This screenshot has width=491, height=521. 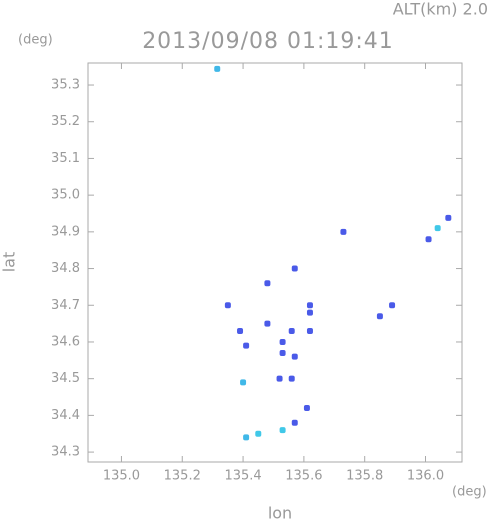 I want to click on y-tick-label: 34.7, so click(x=65, y=305).